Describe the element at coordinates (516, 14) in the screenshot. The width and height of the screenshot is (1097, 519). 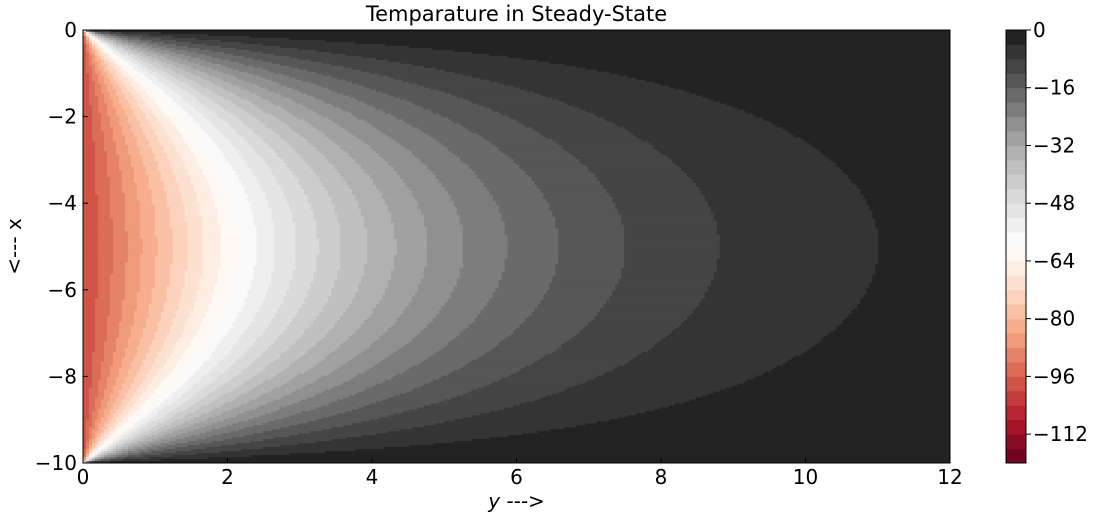
I see `chart-title: Temparature in Steady-State` at that location.